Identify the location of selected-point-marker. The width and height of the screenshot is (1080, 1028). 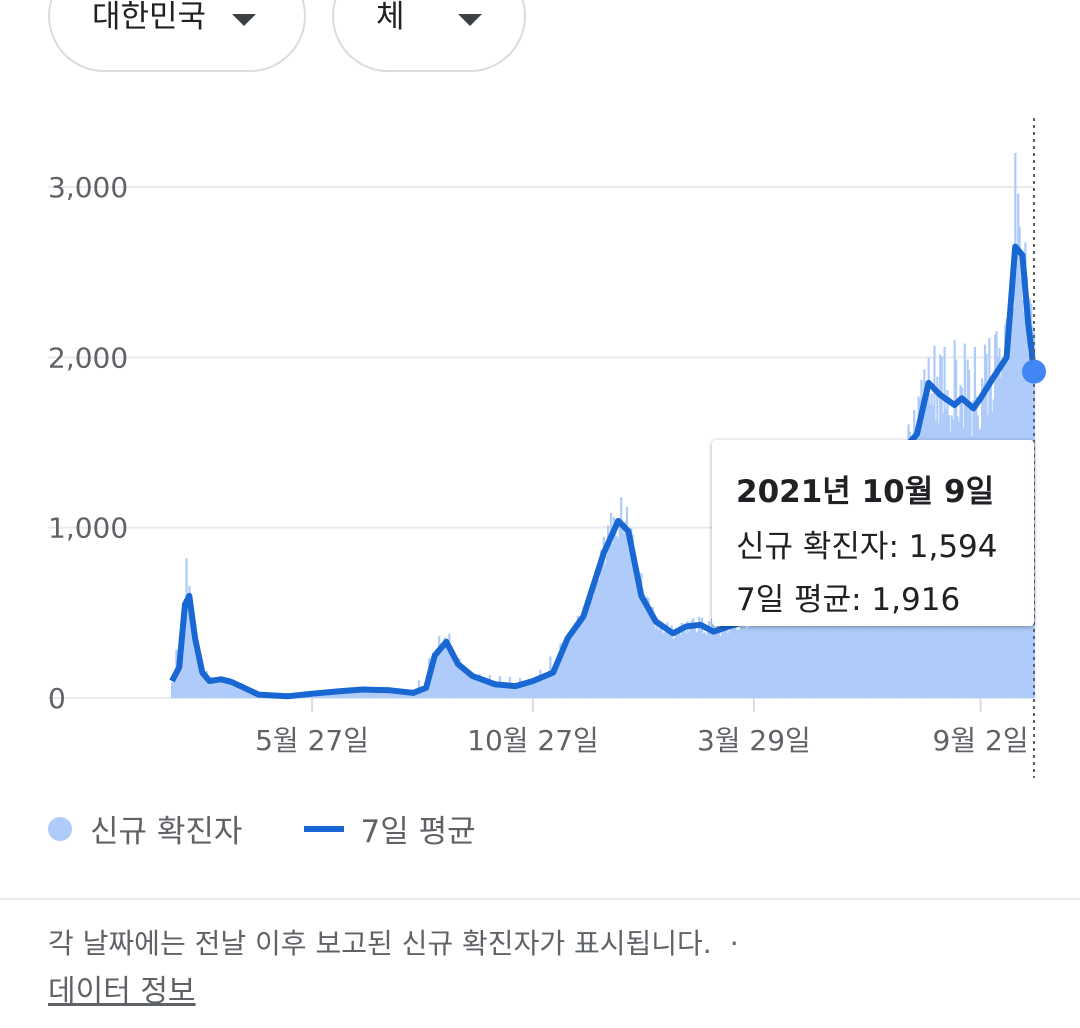
(1034, 371).